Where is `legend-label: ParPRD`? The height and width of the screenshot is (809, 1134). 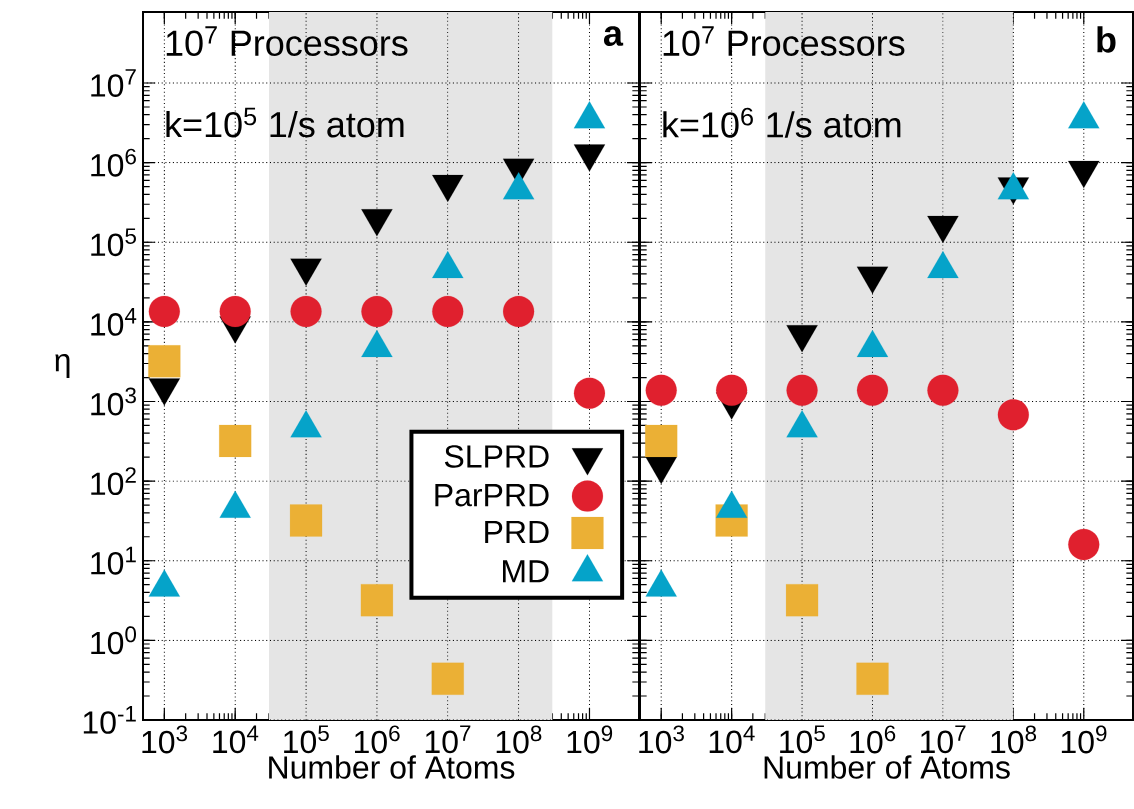 legend-label: ParPRD is located at coordinates (492, 495).